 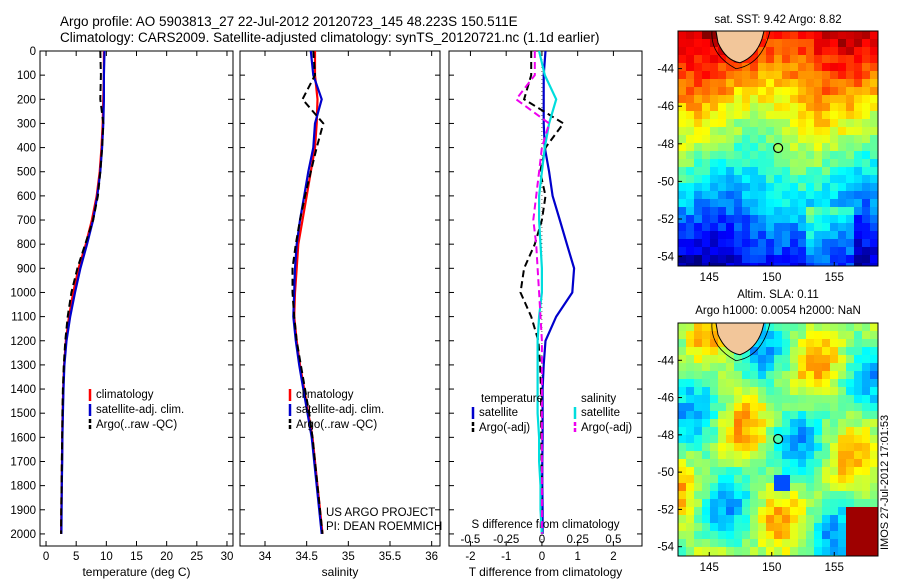 I want to click on x-tick-label: 1, so click(x=577, y=557).